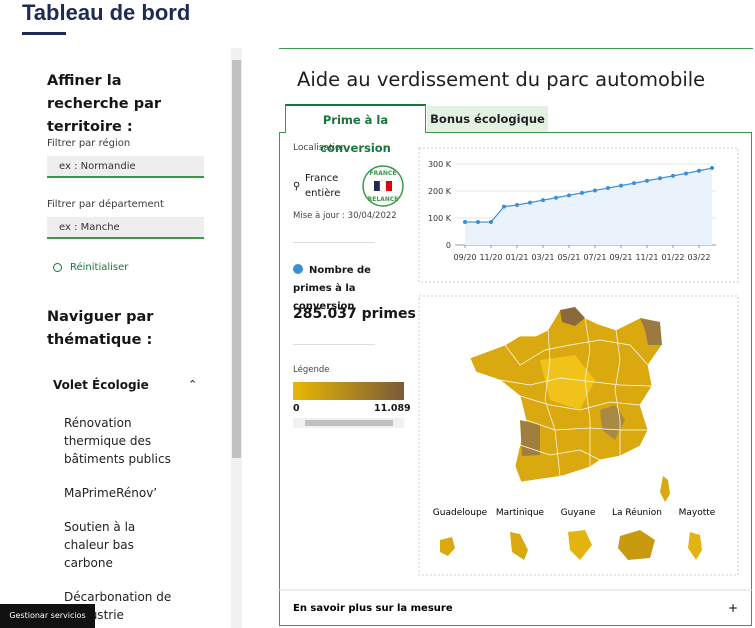 The height and width of the screenshot is (628, 755). Describe the element at coordinates (298, 269) in the screenshot. I see `metric-dot` at that location.